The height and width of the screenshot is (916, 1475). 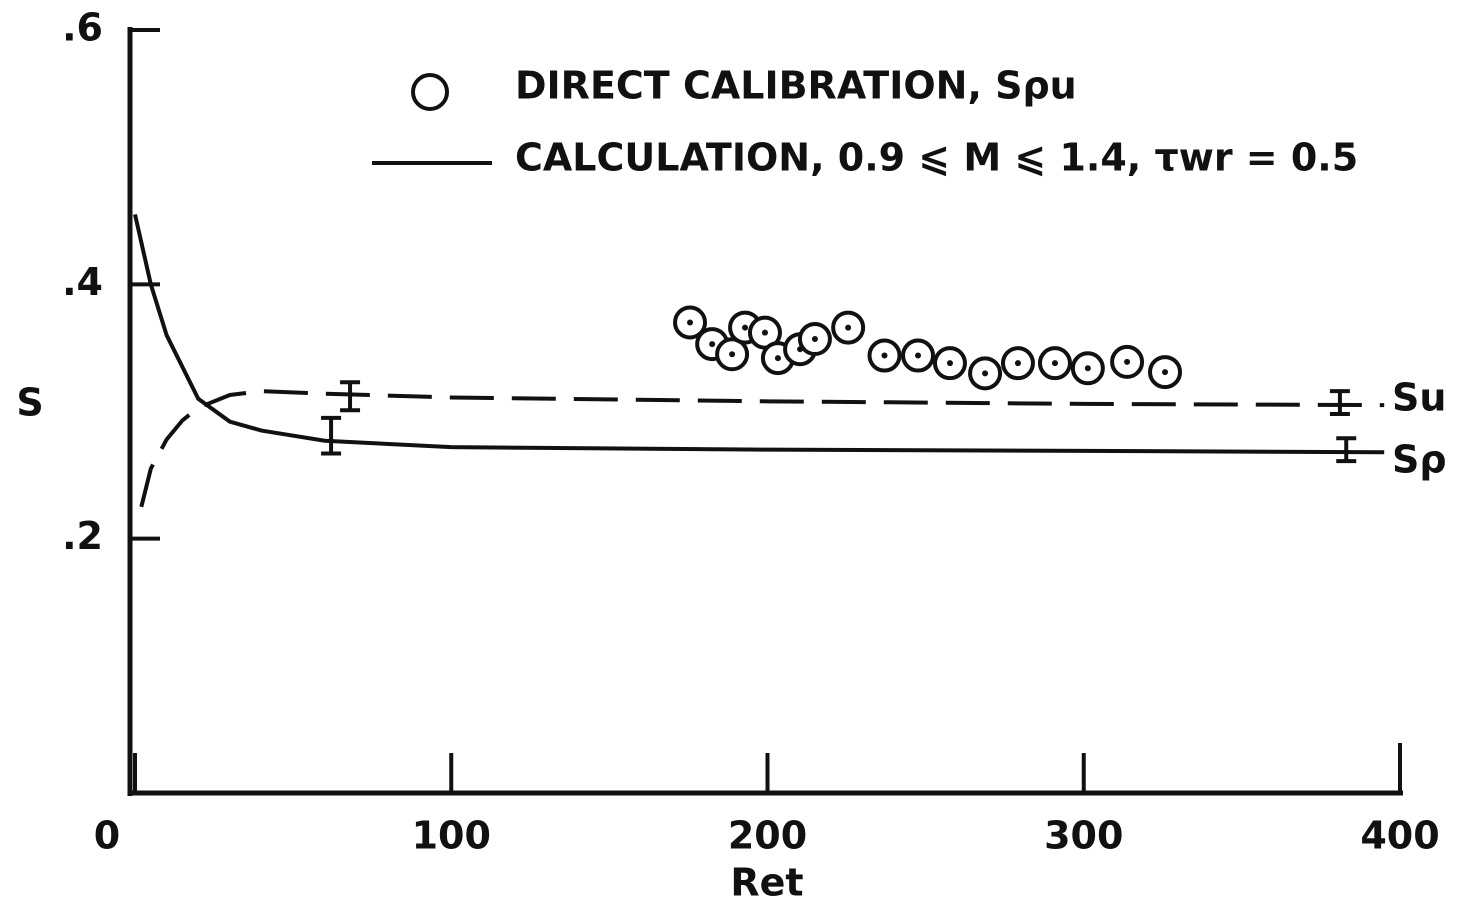 I want to click on x-tick-label: 300, so click(x=1083, y=836).